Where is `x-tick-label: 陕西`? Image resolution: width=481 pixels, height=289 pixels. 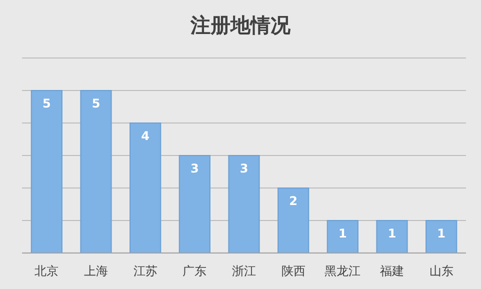 x-tick-label: 陕西 is located at coordinates (293, 271).